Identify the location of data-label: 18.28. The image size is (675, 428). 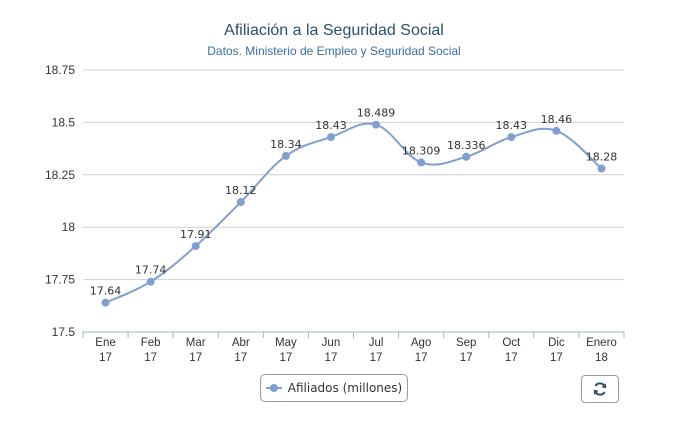
(602, 157).